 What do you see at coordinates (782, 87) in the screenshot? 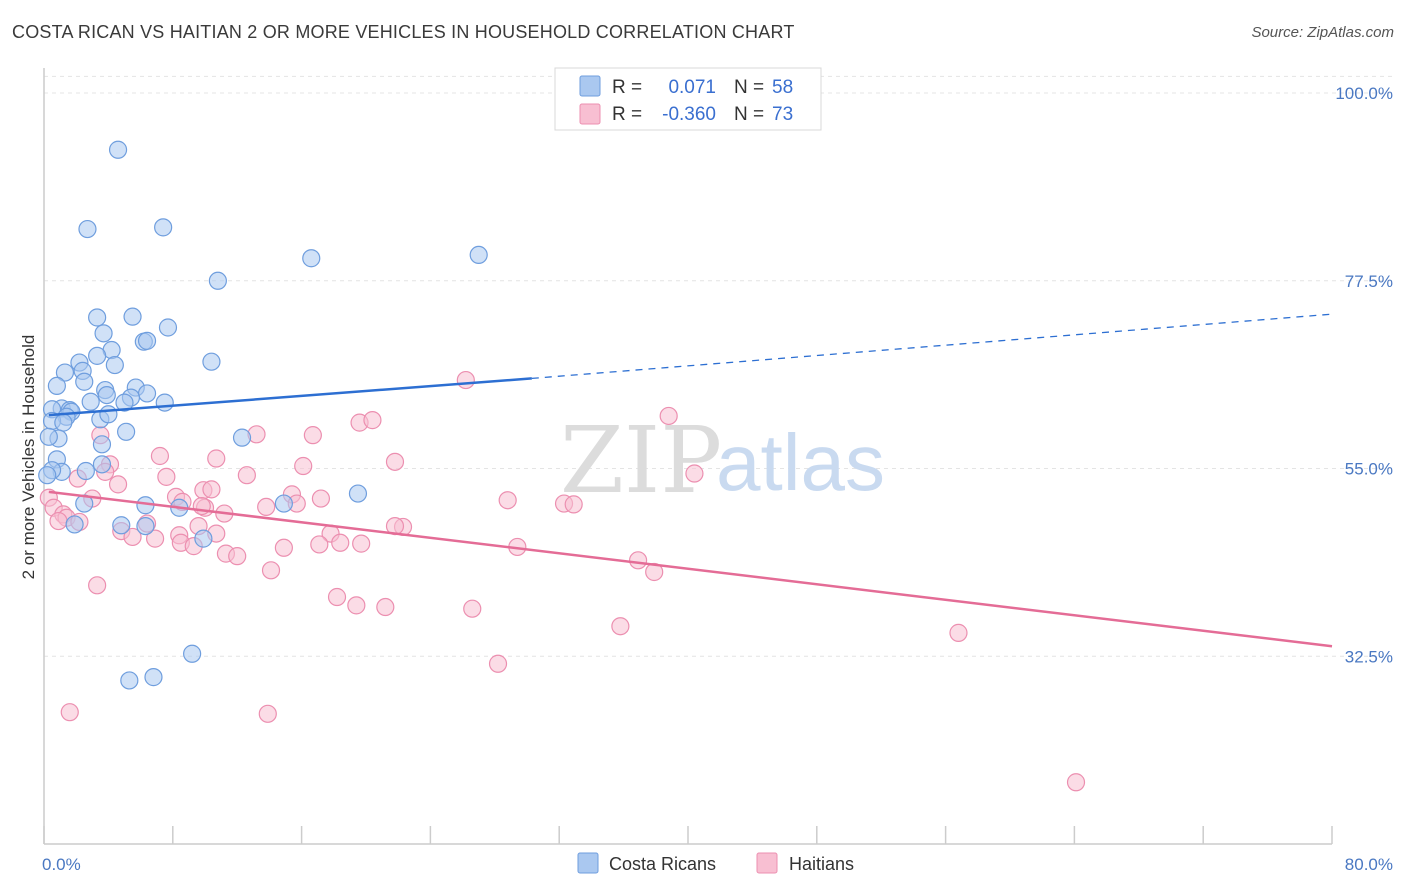
I see `legend-n-value-1: 58` at bounding box center [782, 87].